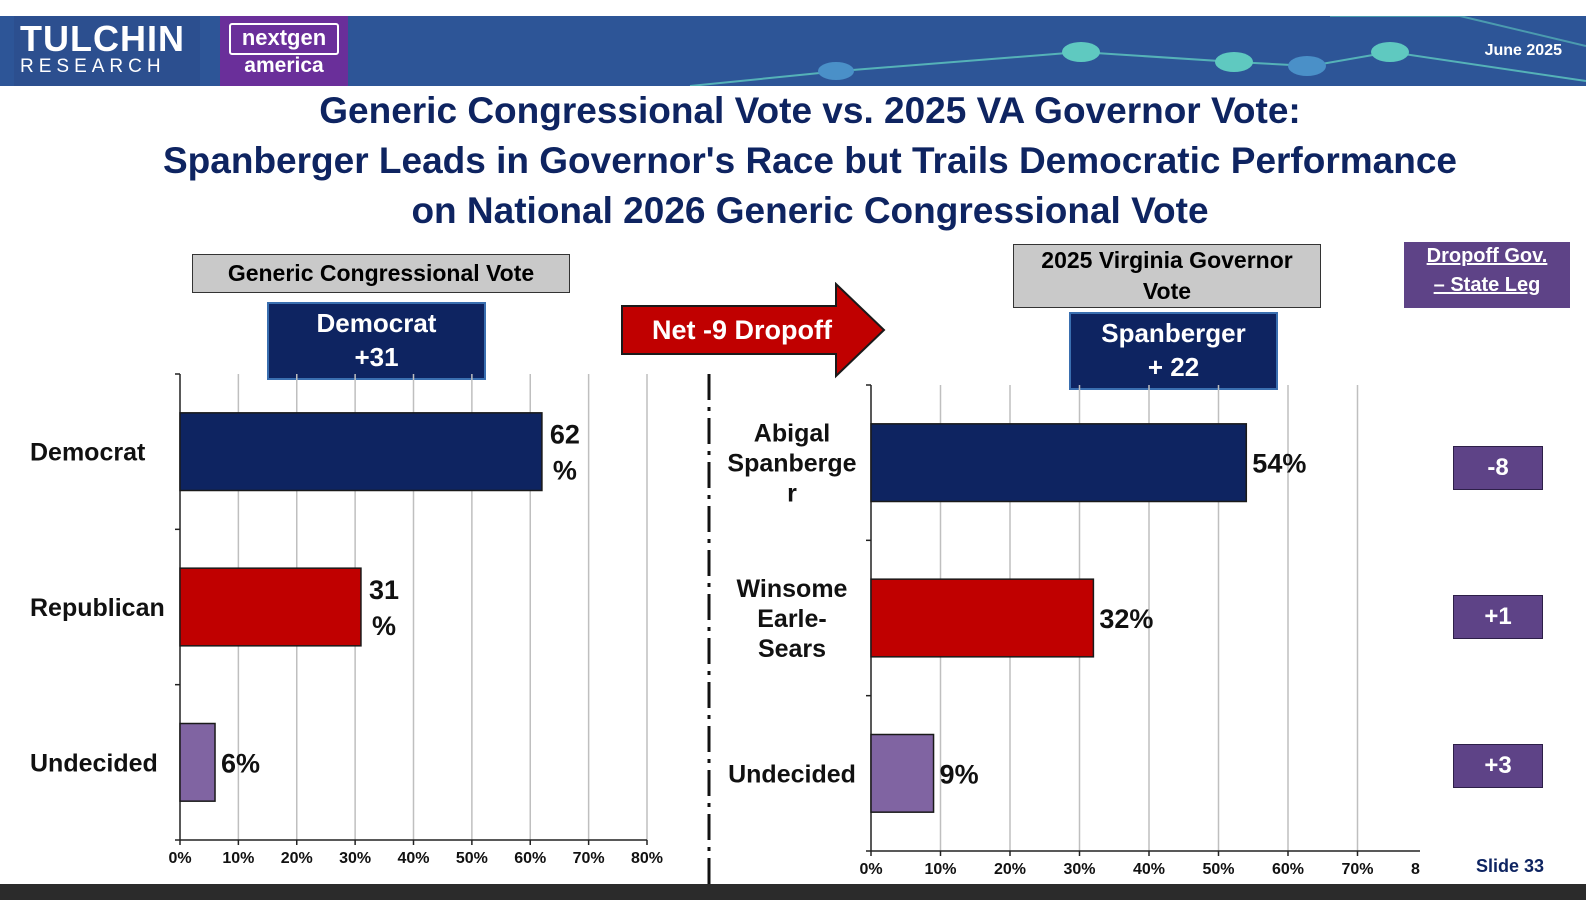  What do you see at coordinates (376, 357) in the screenshot?
I see `left-margin-line-2: +31` at bounding box center [376, 357].